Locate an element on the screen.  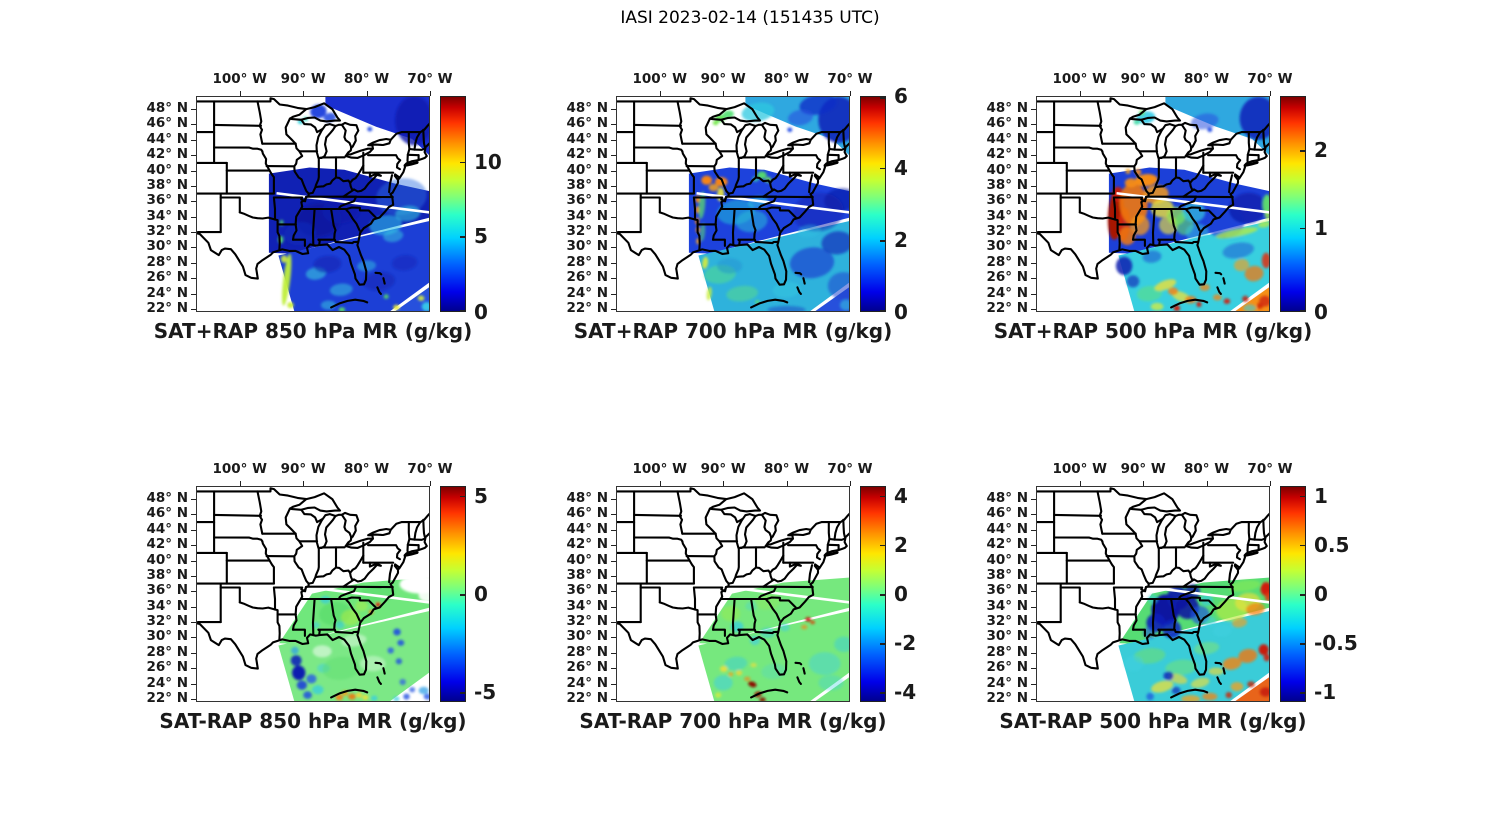
lat-tick-label: 28° N is located at coordinates (1007, 651).